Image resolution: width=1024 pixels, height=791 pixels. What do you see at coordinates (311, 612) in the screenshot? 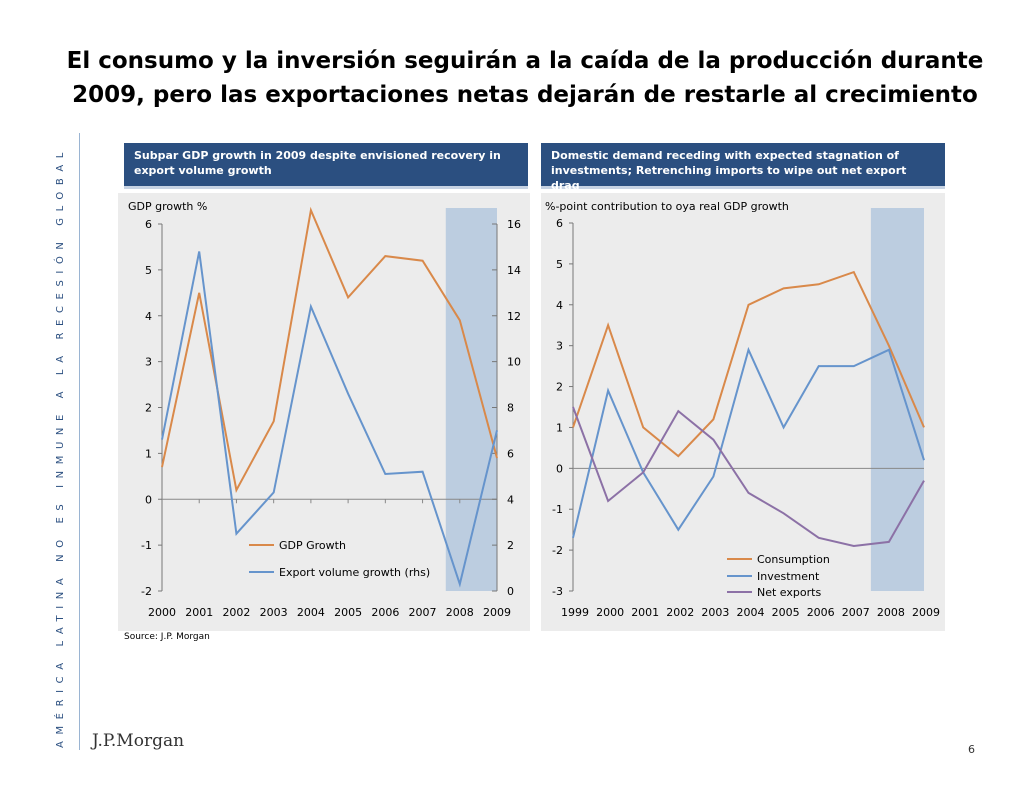
I see `chart-1-x-tick-label: 2004` at bounding box center [311, 612].